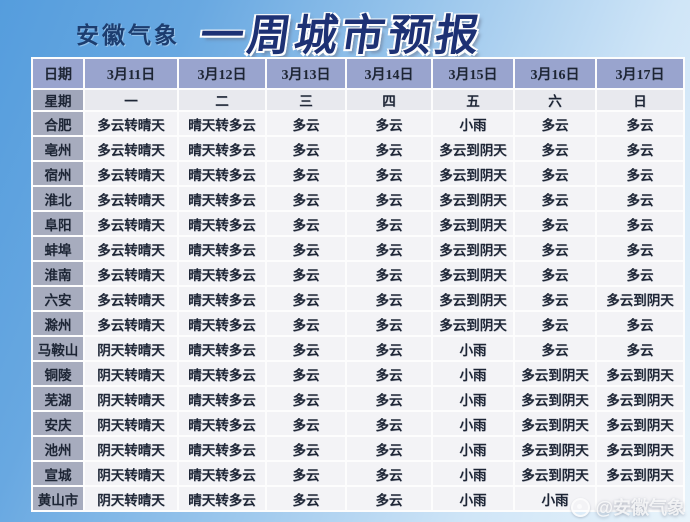  I want to click on table-row: 池州 阴天转晴天 晴天转多云 多云 多云 小雨 多云到阴天 多云到阴天, so click(358, 448).